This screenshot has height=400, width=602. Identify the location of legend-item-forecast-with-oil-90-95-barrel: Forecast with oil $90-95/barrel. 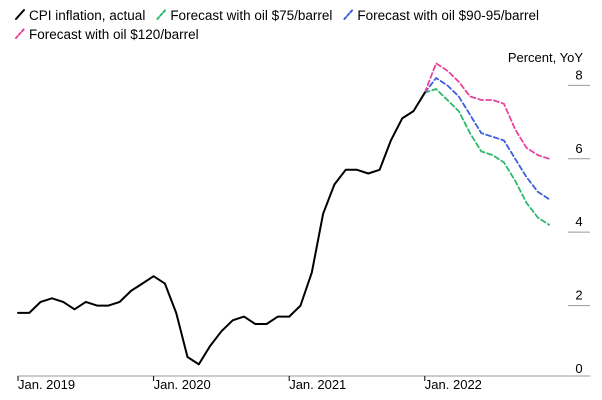
(441, 15).